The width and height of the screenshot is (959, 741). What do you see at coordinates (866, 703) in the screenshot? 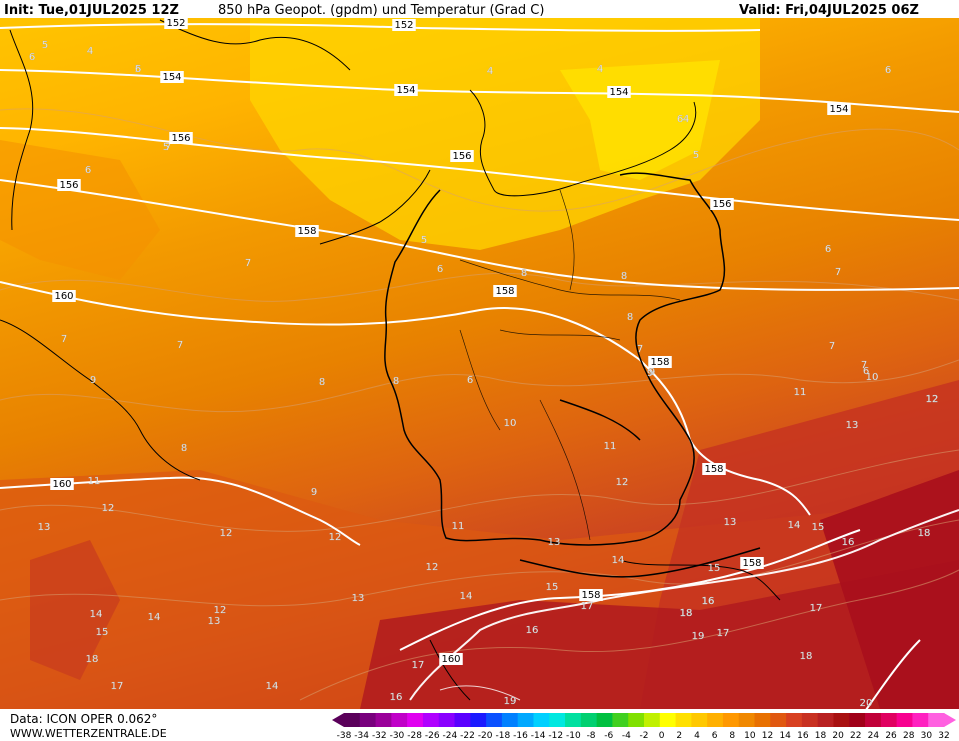
I see `isotherm-label: 20` at bounding box center [866, 703].